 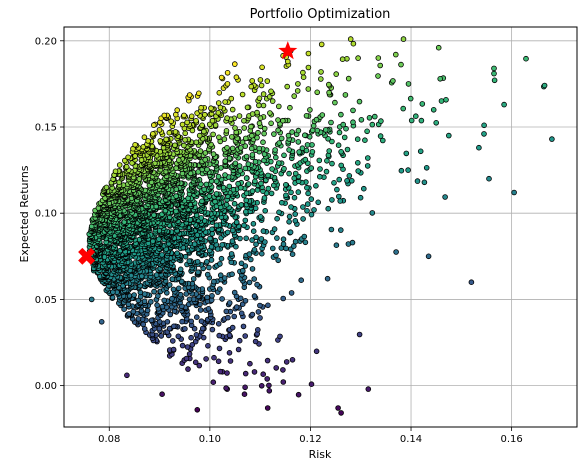 What do you see at coordinates (109, 439) in the screenshot?
I see `x-tick-label: 0.08` at bounding box center [109, 439].